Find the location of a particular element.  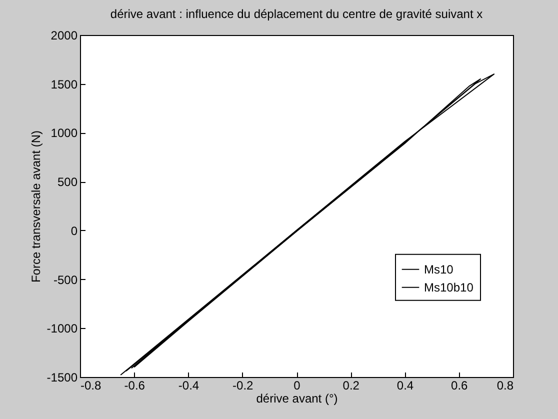

x-tick-label: 0.2 is located at coordinates (351, 385).